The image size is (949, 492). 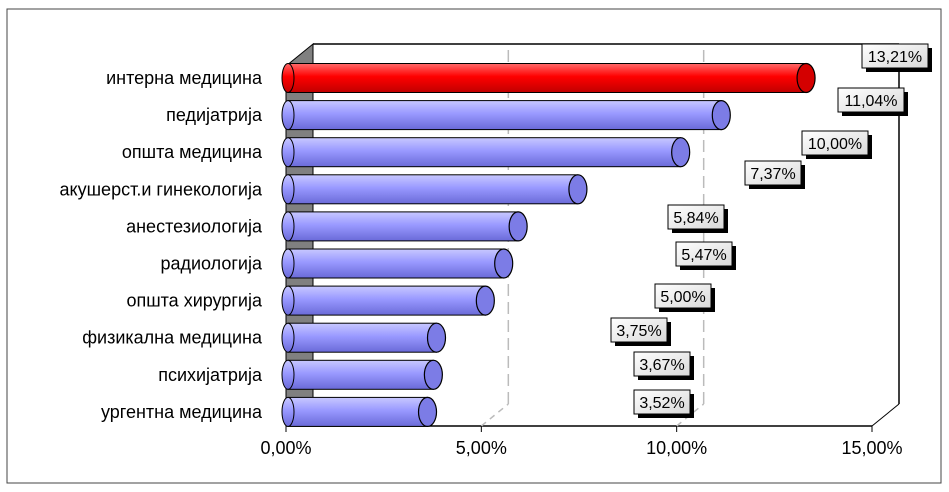 I want to click on data-label: 7,37%, so click(x=774, y=174).